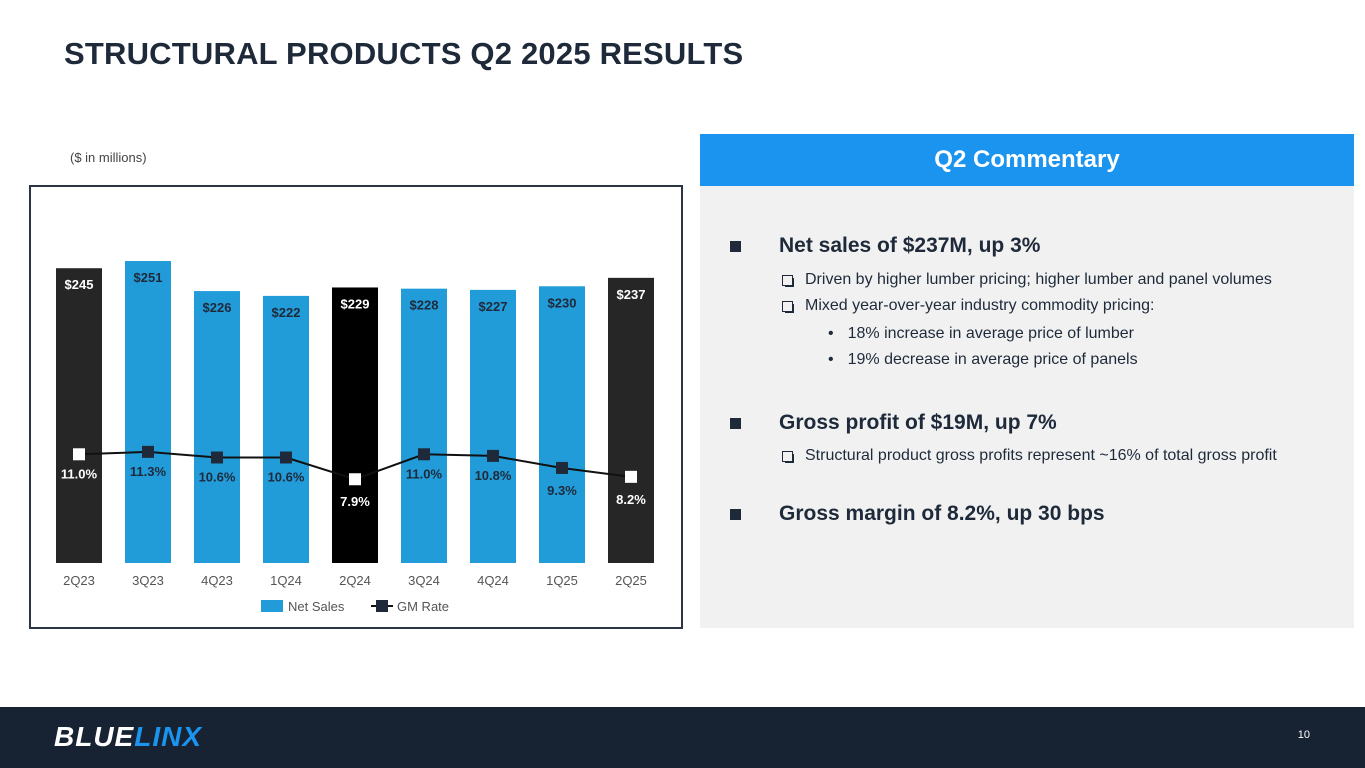  What do you see at coordinates (423, 606) in the screenshot?
I see `legend-gm-rate-label: GM Rate` at bounding box center [423, 606].